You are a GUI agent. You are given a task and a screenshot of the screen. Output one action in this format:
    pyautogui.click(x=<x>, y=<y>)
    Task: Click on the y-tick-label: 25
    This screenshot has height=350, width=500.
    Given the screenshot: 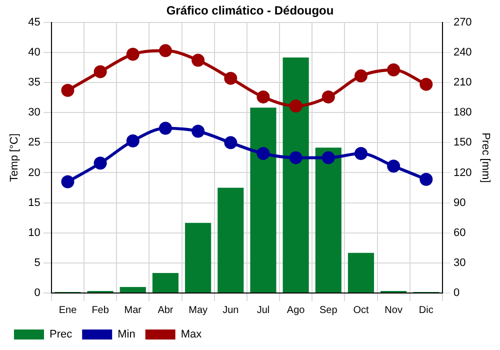 What is the action you would take?
    pyautogui.click(x=34, y=142)
    